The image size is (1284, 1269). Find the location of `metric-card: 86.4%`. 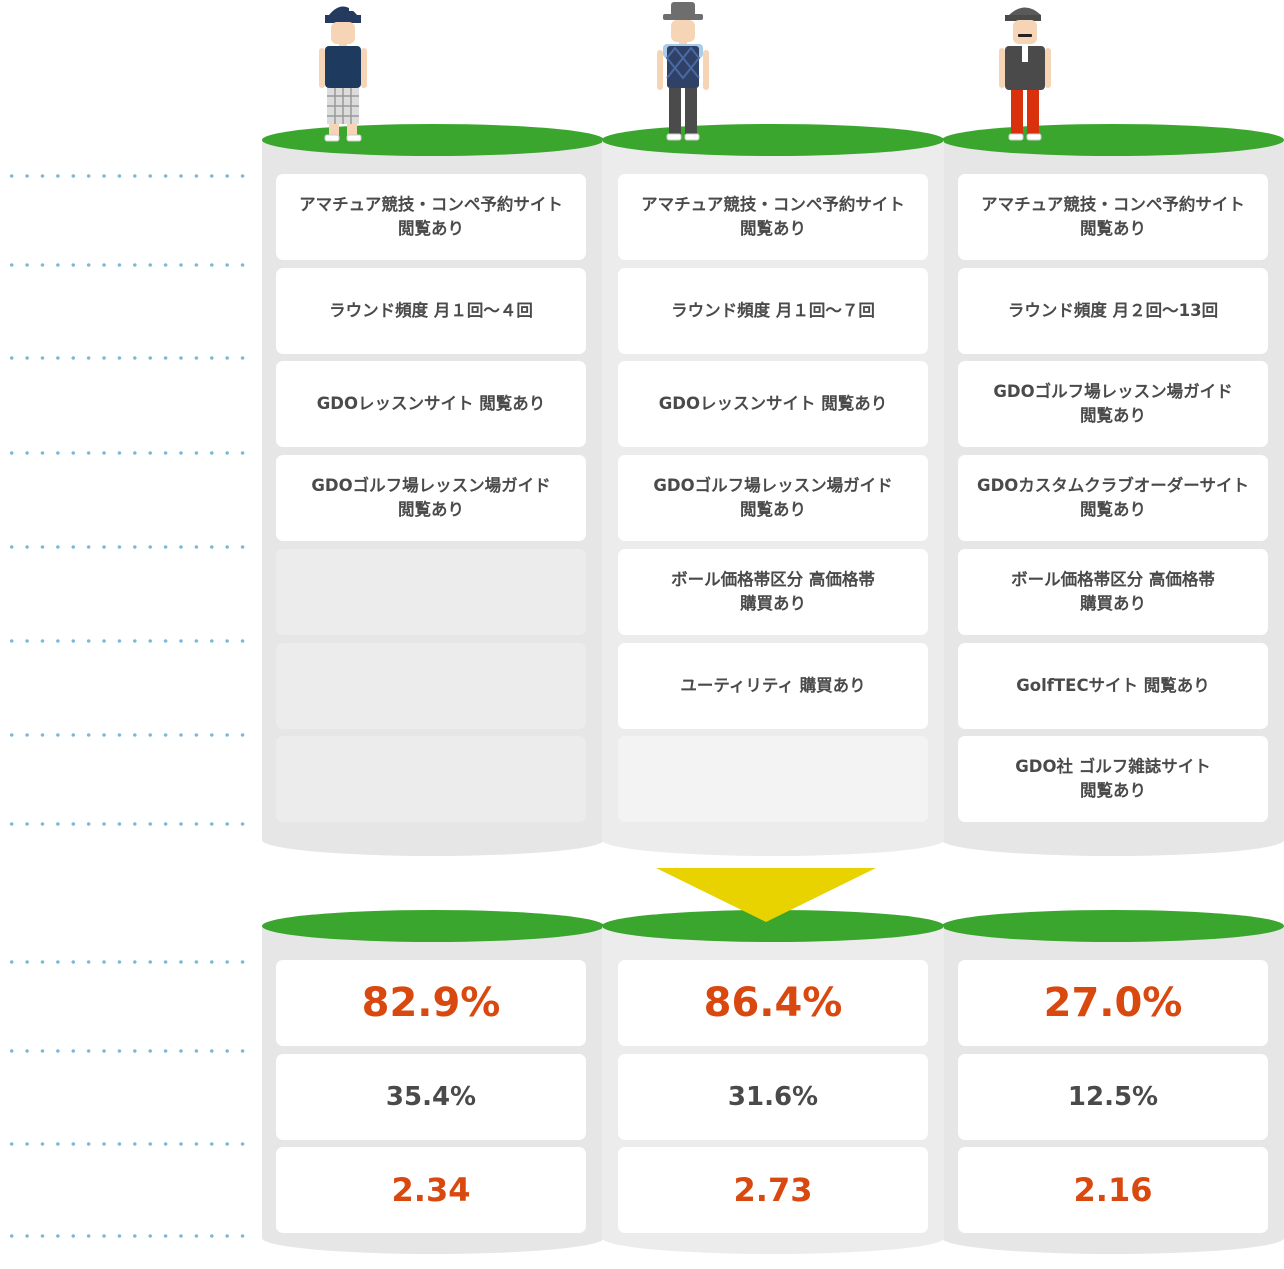

metric-card: 86.4% is located at coordinates (773, 1003).